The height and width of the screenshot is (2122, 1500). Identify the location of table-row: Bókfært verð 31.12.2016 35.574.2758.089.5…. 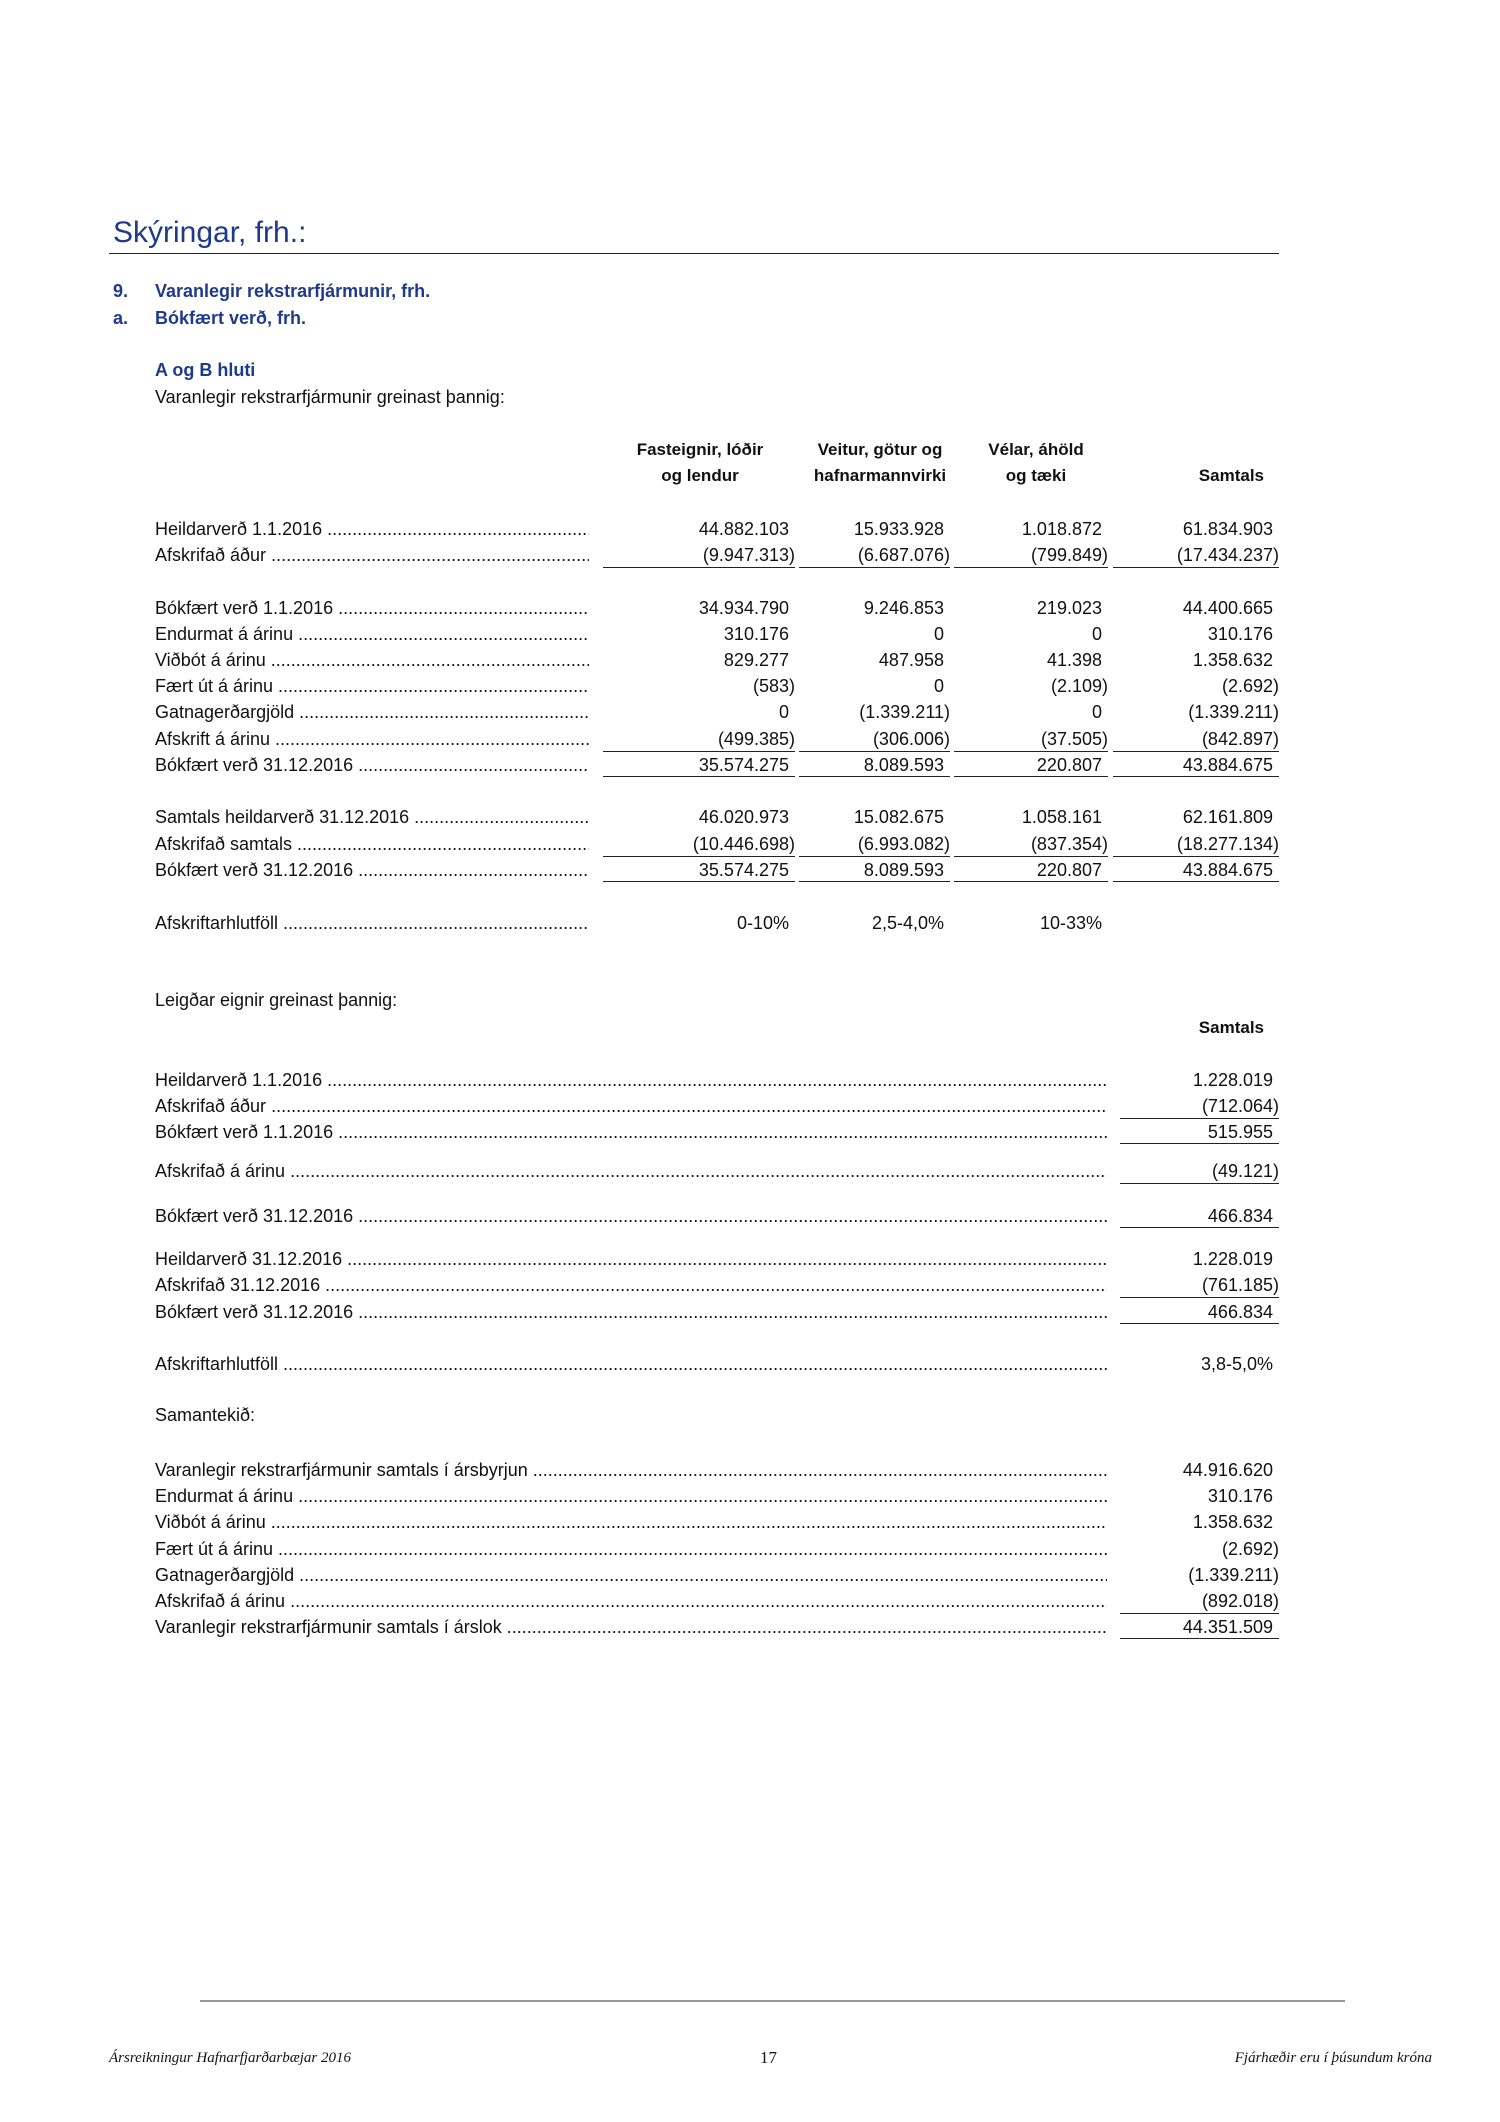
(750, 765).